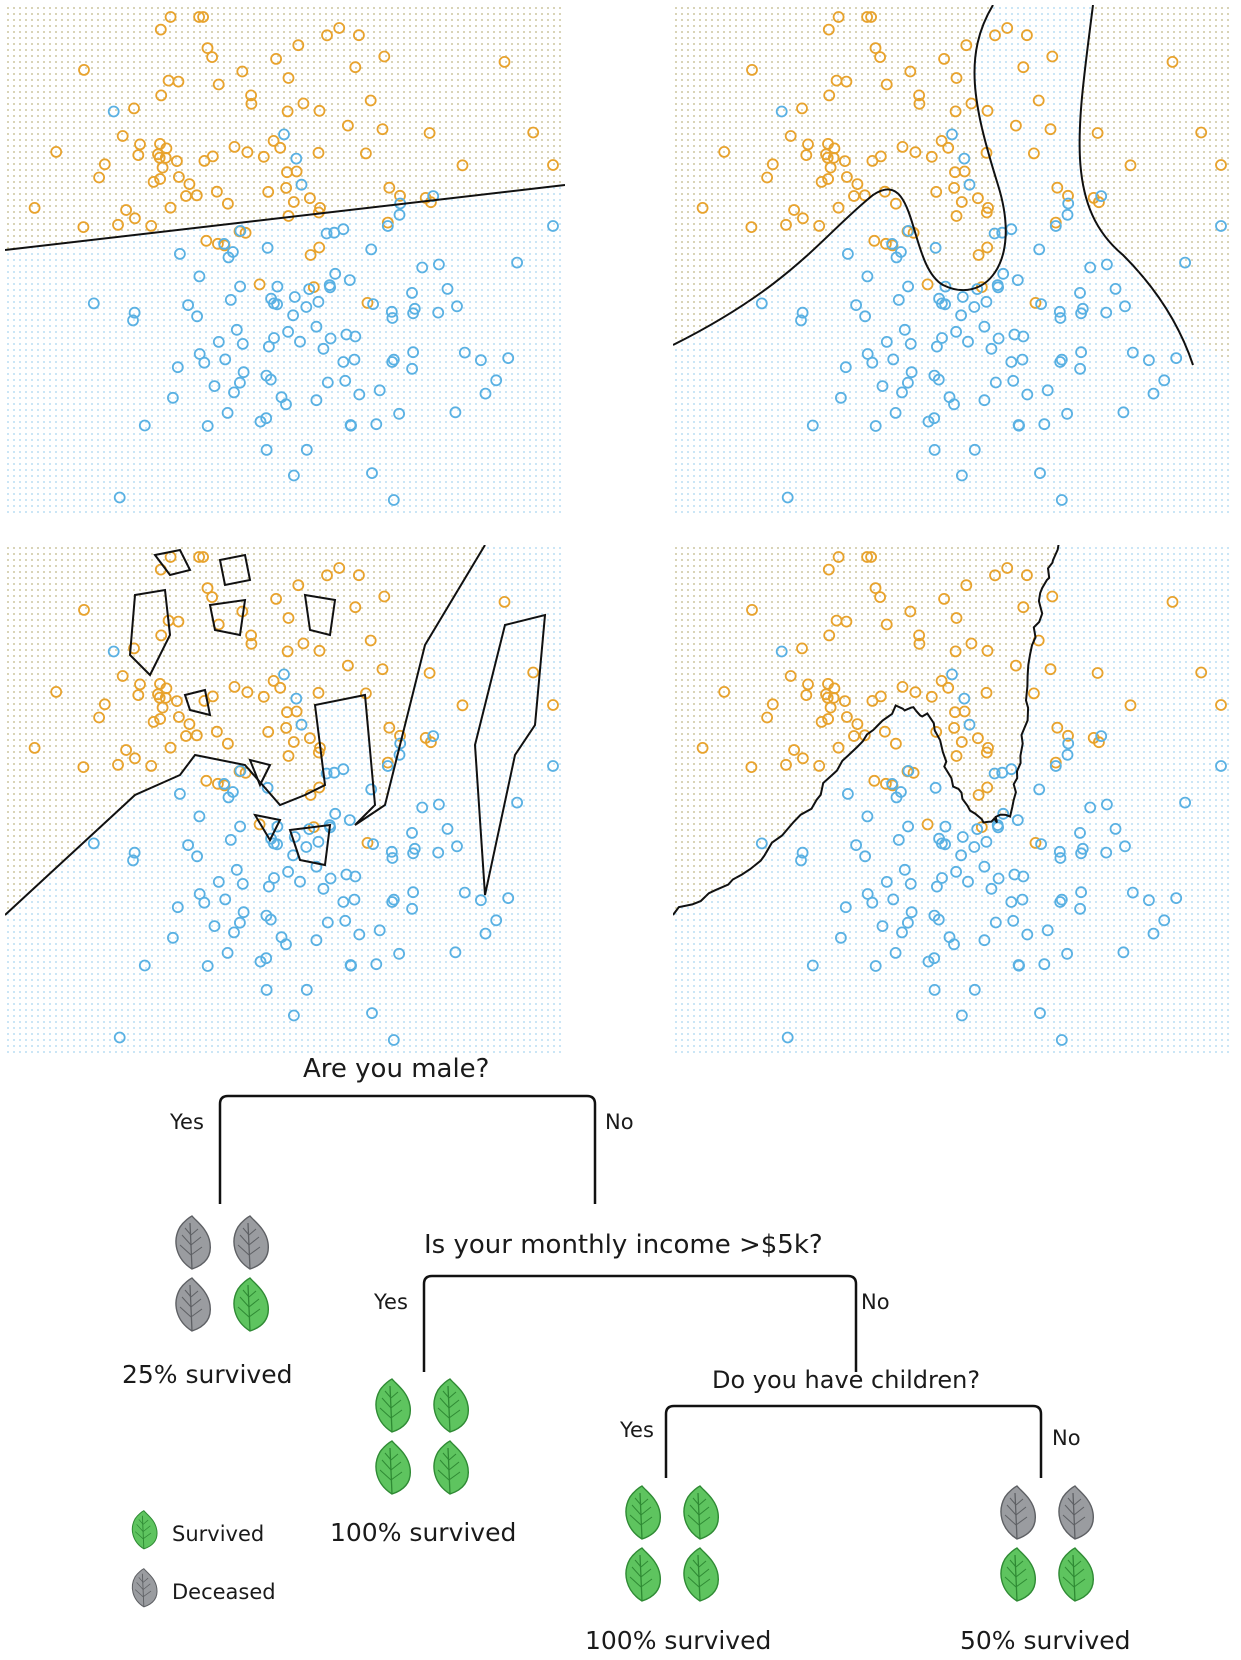 Image resolution: width=1241 pixels, height=1660 pixels. Describe the element at coordinates (866, 730) in the screenshot. I see `decision-boundary` at that location.